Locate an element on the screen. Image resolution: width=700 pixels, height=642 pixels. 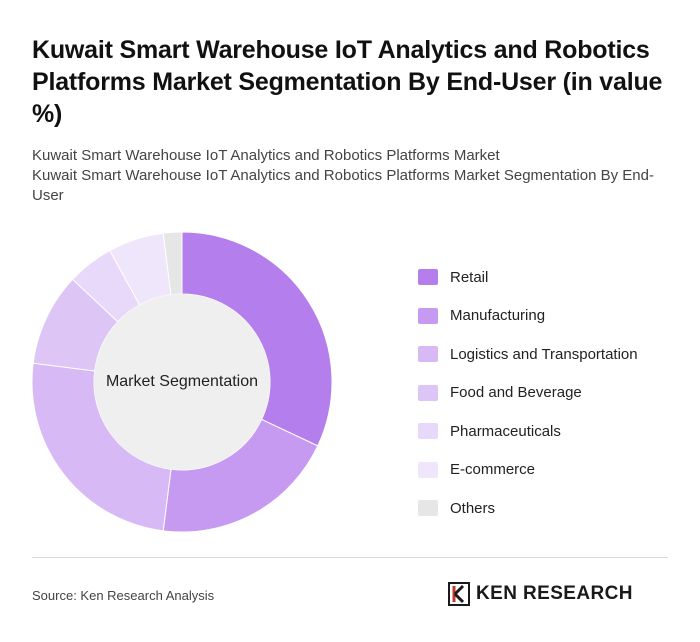
legend-label-e-commerce: E-commerce is located at coordinates (493, 470).